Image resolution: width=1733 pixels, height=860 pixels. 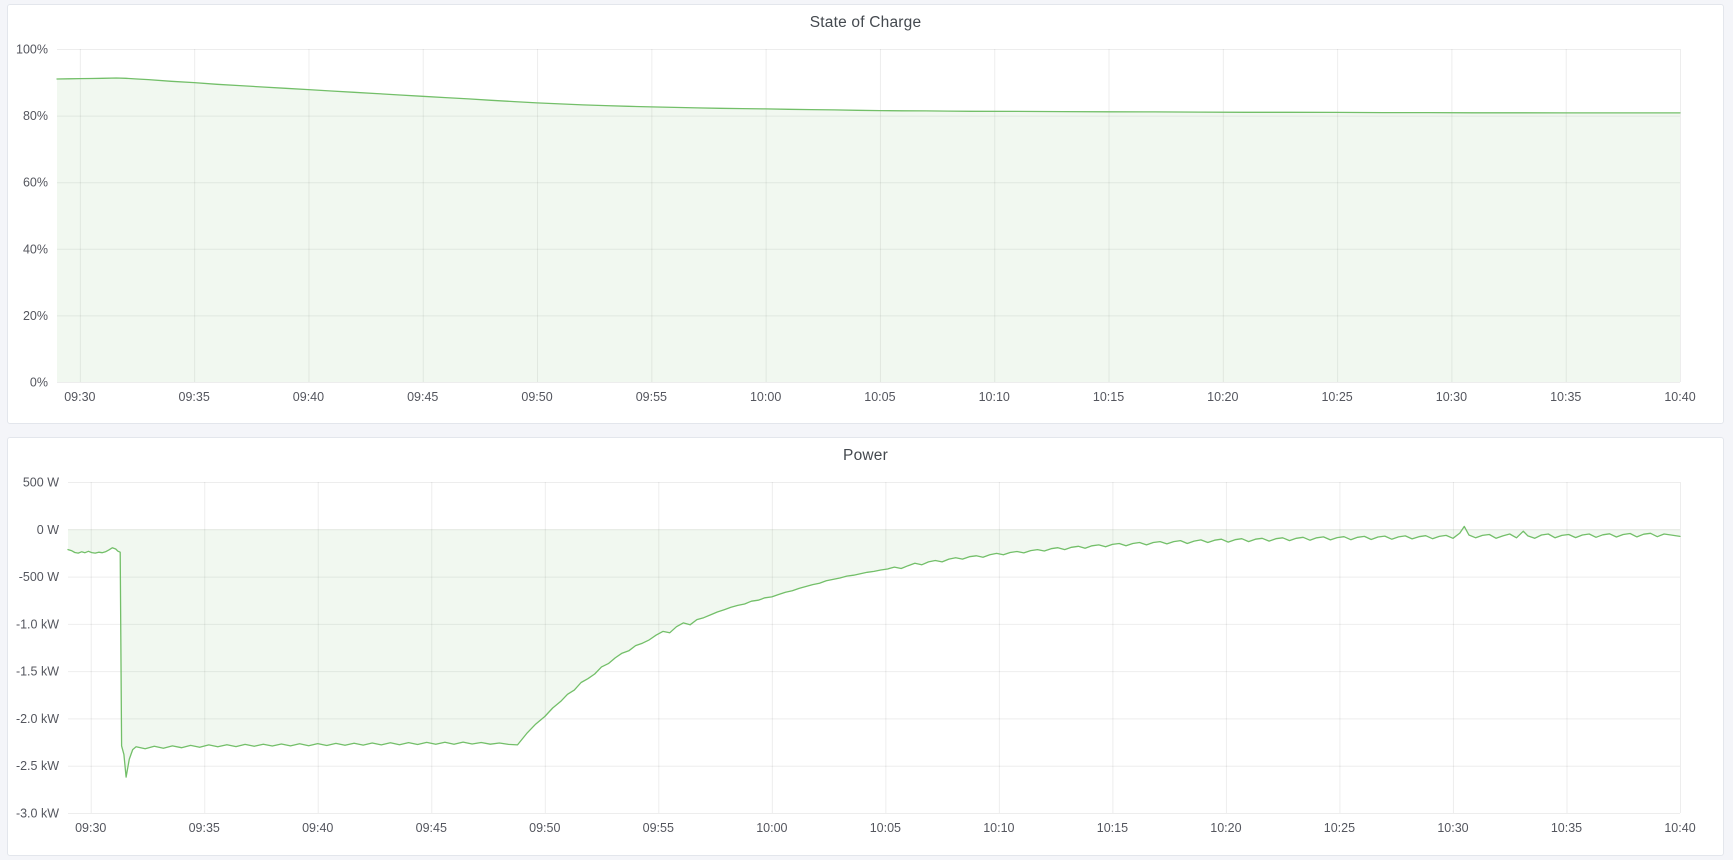 What do you see at coordinates (39, 577) in the screenshot?
I see `svg-text: -500 W` at bounding box center [39, 577].